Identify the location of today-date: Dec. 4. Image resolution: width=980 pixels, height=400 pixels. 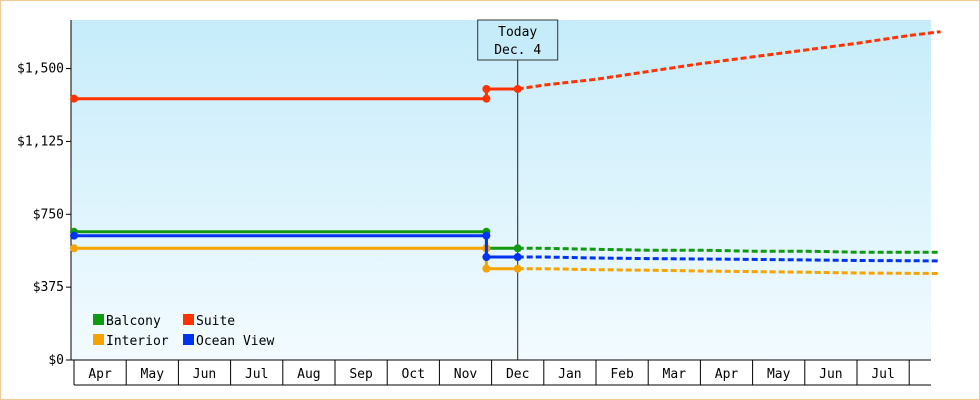
(517, 50).